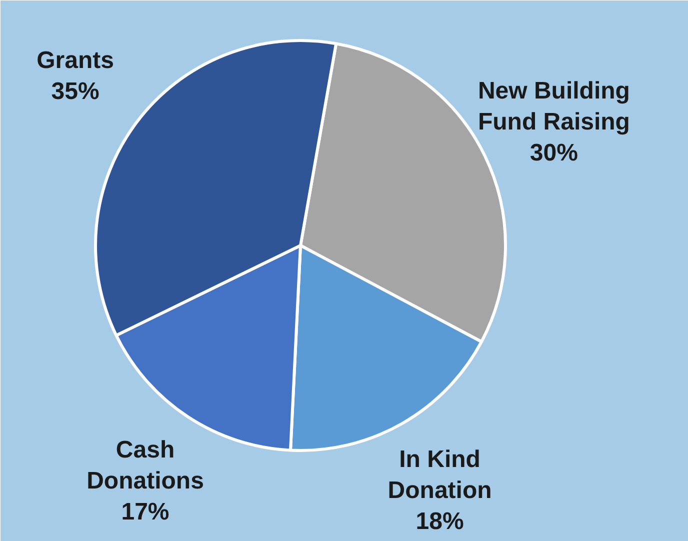 The height and width of the screenshot is (541, 688). I want to click on slice-label: Grants, so click(75, 60).